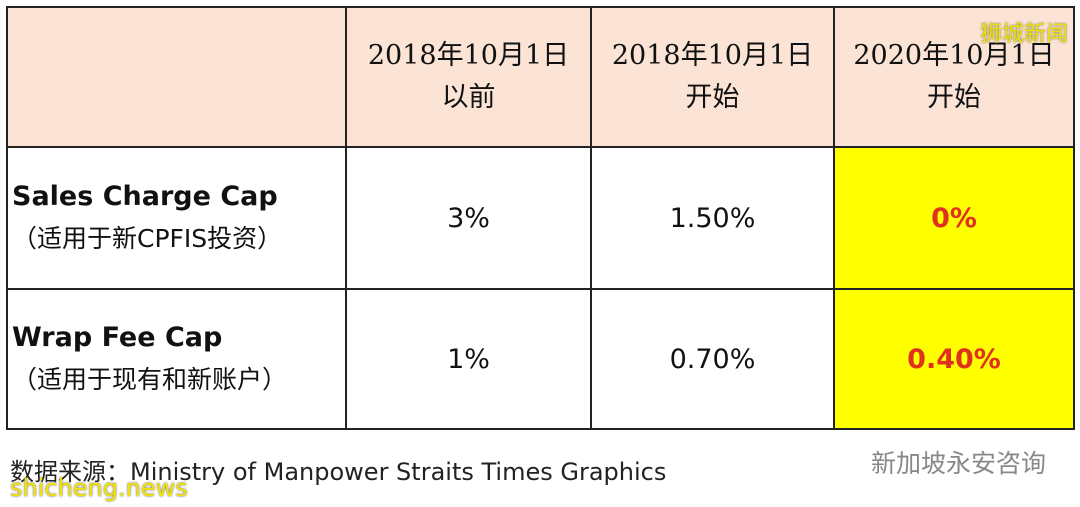 The image size is (1080, 507). I want to click on cell-text: 1%, so click(468, 359).